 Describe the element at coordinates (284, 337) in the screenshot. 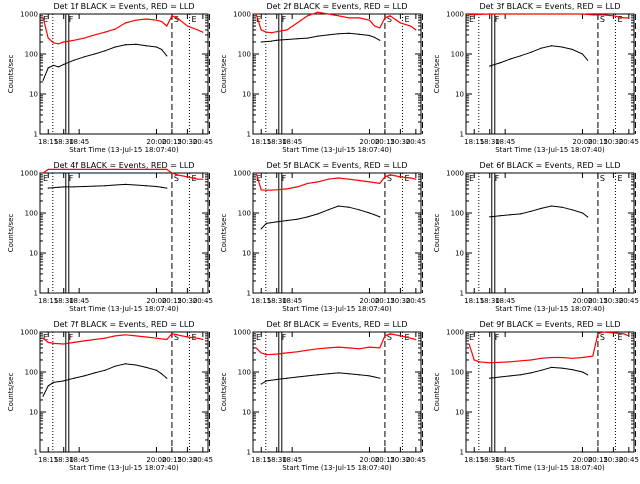

I see `marker-label: F` at that location.